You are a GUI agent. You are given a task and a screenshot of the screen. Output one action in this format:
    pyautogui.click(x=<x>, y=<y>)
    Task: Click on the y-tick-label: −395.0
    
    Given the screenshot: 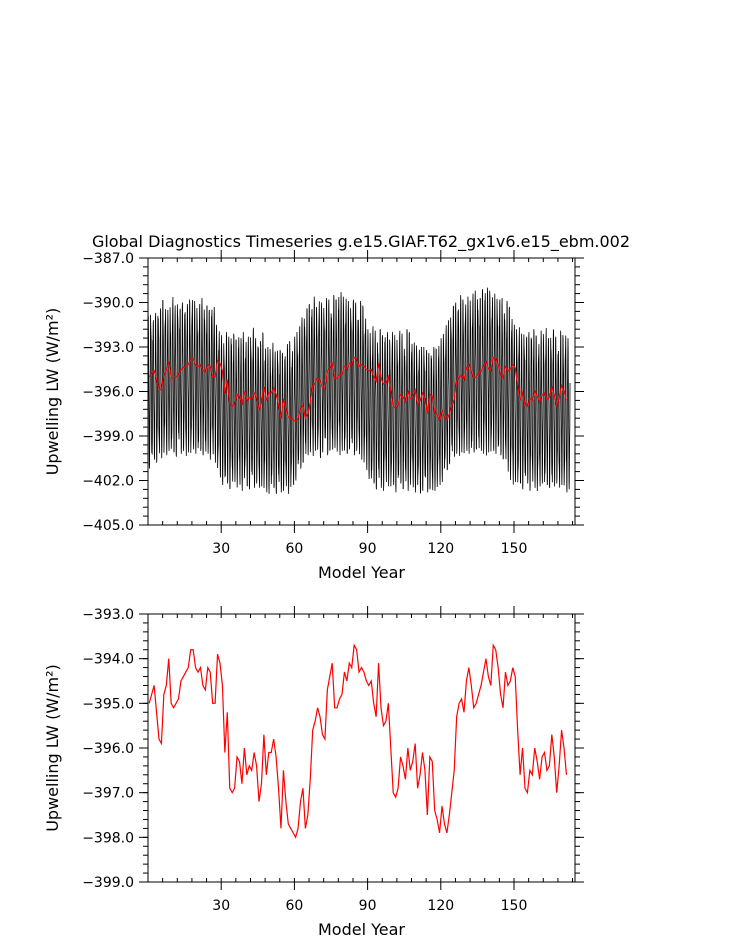 What is the action you would take?
    pyautogui.click(x=108, y=704)
    